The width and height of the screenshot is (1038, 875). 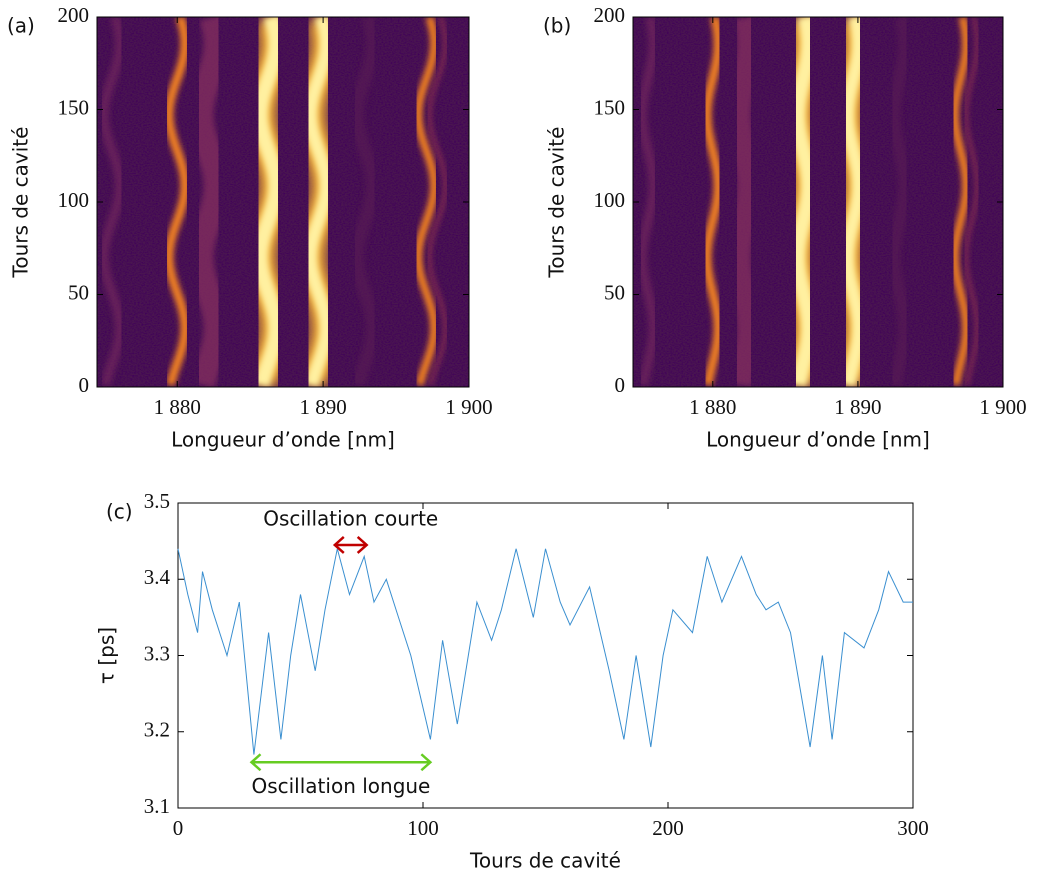 What do you see at coordinates (178, 828) in the screenshot?
I see `x-tick-label: 0` at bounding box center [178, 828].